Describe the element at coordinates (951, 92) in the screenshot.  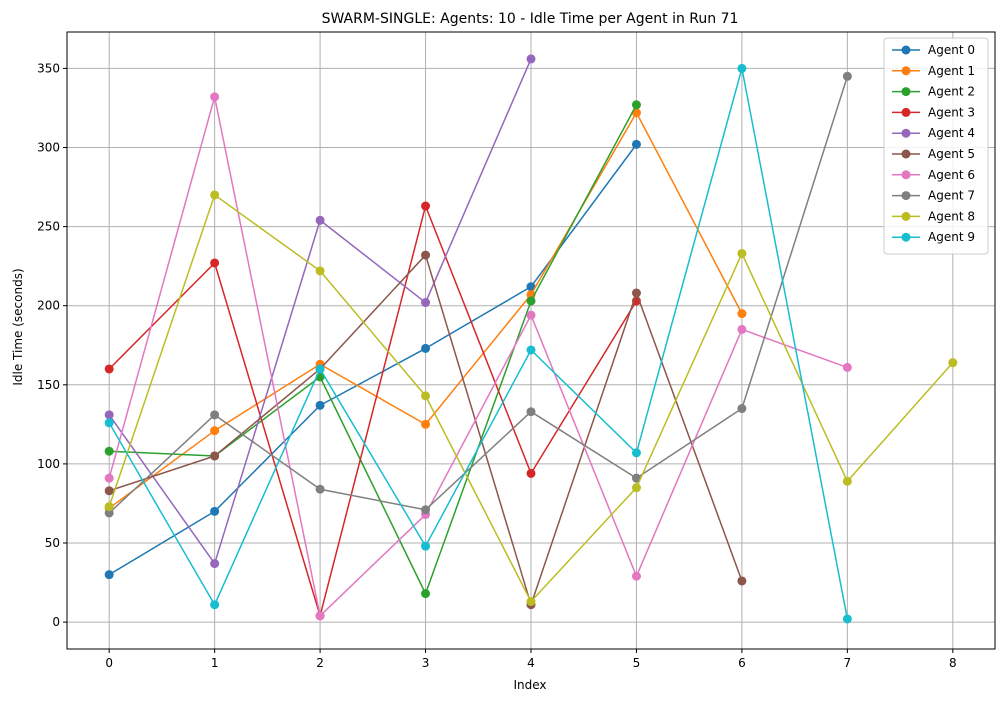
I see `legend-label: Agent 2` at that location.